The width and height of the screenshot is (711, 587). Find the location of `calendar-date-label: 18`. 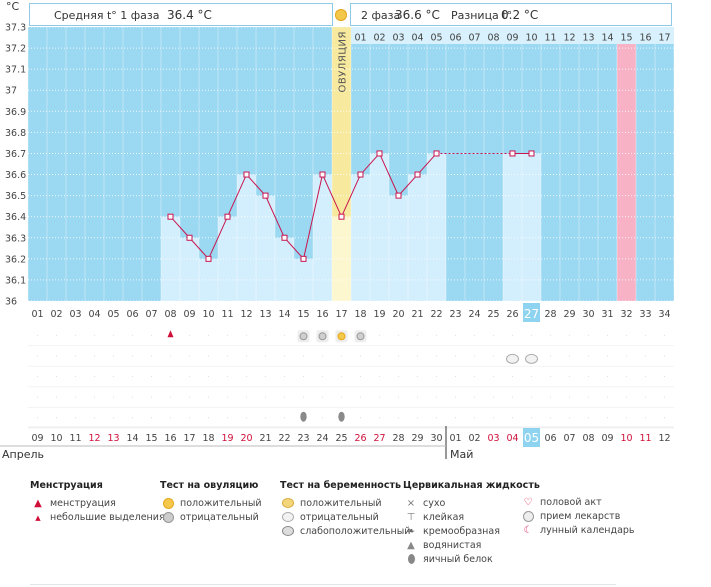

calendar-date-label: 18 is located at coordinates (208, 438).